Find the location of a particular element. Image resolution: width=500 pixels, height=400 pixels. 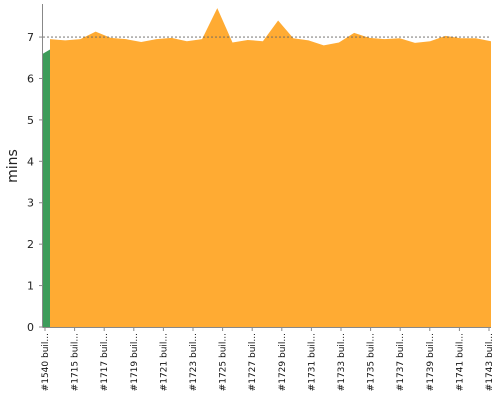

y-tick-label-0: 0 is located at coordinates (30, 327).